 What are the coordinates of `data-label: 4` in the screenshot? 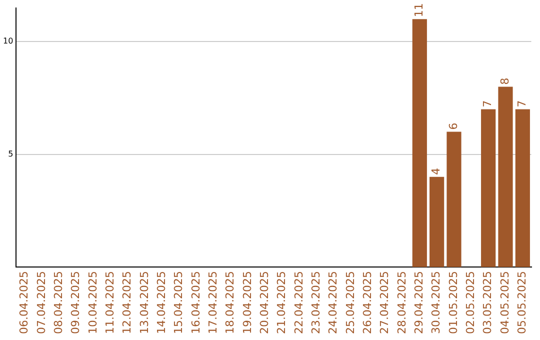 It's located at (436, 171).